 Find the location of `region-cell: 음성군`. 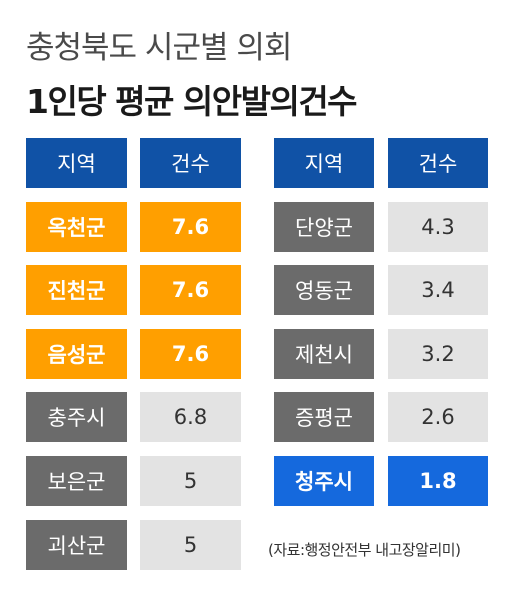

region-cell: 음성군 is located at coordinates (76, 353).